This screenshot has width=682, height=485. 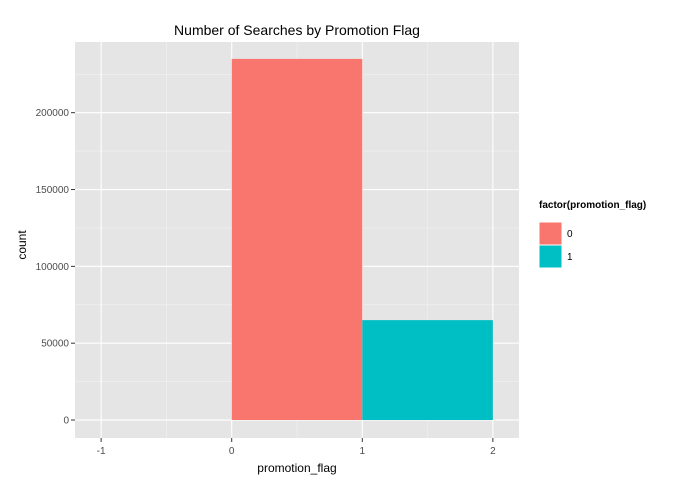 What do you see at coordinates (592, 234) in the screenshot?
I see `legend: factor(promotion_flag) 0 1` at bounding box center [592, 234].